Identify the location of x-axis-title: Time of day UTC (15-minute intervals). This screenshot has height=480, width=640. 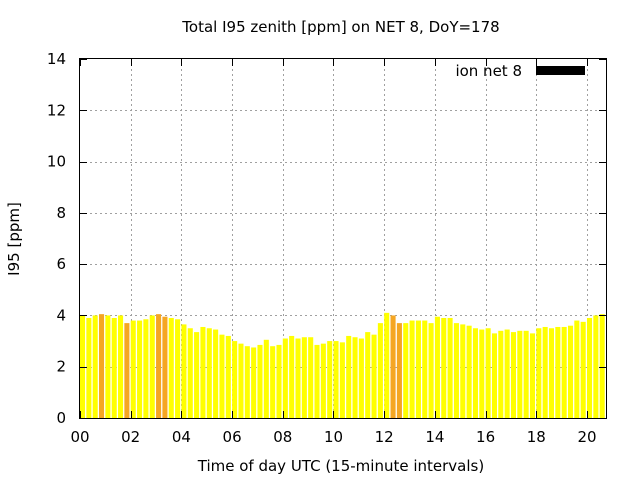
(340, 466).